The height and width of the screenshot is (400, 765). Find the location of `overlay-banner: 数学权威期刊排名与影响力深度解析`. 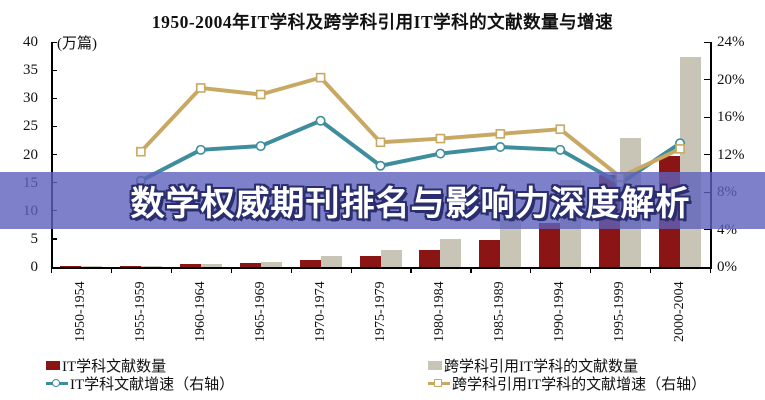

overlay-banner: 数学权威期刊排名与影响力深度解析 is located at coordinates (382, 200).